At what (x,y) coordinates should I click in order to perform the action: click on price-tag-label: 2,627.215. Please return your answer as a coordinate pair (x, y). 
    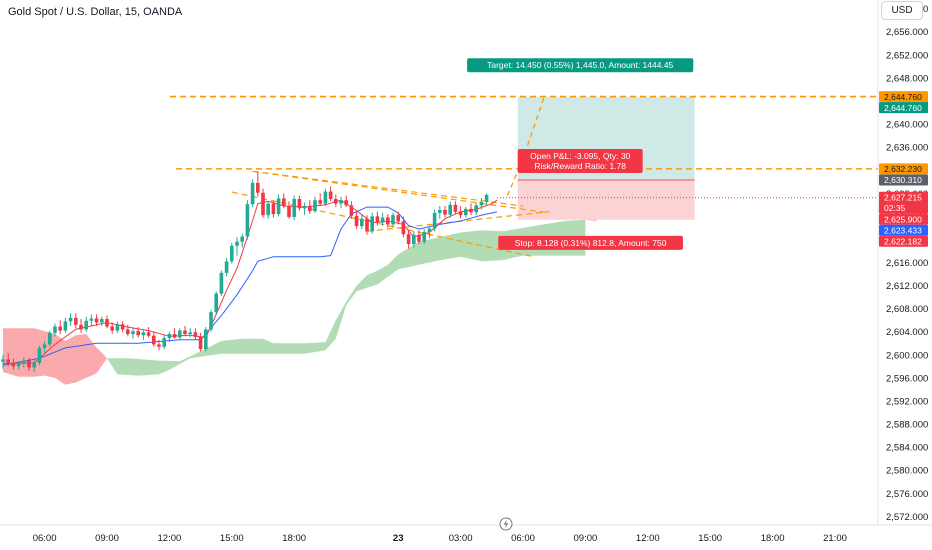
    Looking at the image, I should click on (903, 198).